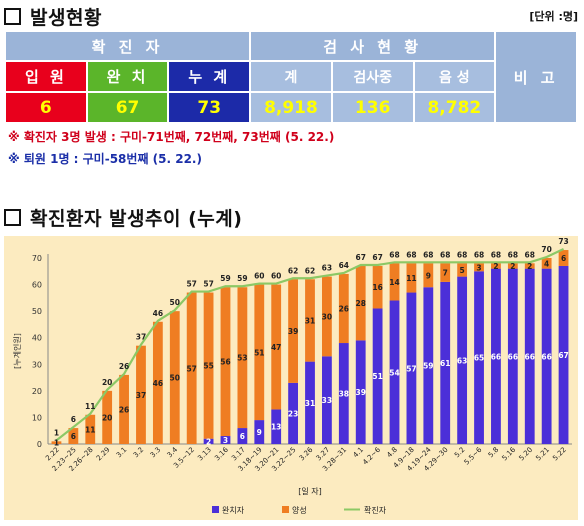 This screenshot has height=526, width=584. Describe the element at coordinates (462, 270) in the screenshot. I see `hospitalized-value-label: 5` at that location.